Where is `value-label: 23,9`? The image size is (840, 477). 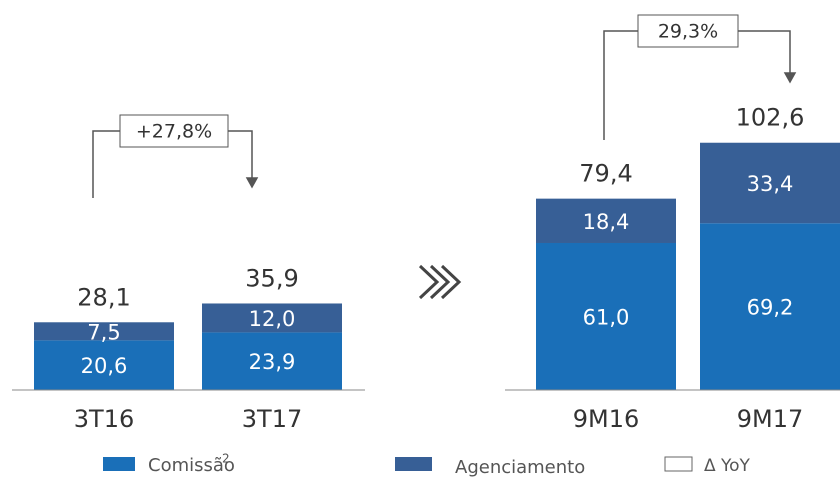
value-label: 23,9 is located at coordinates (272, 362).